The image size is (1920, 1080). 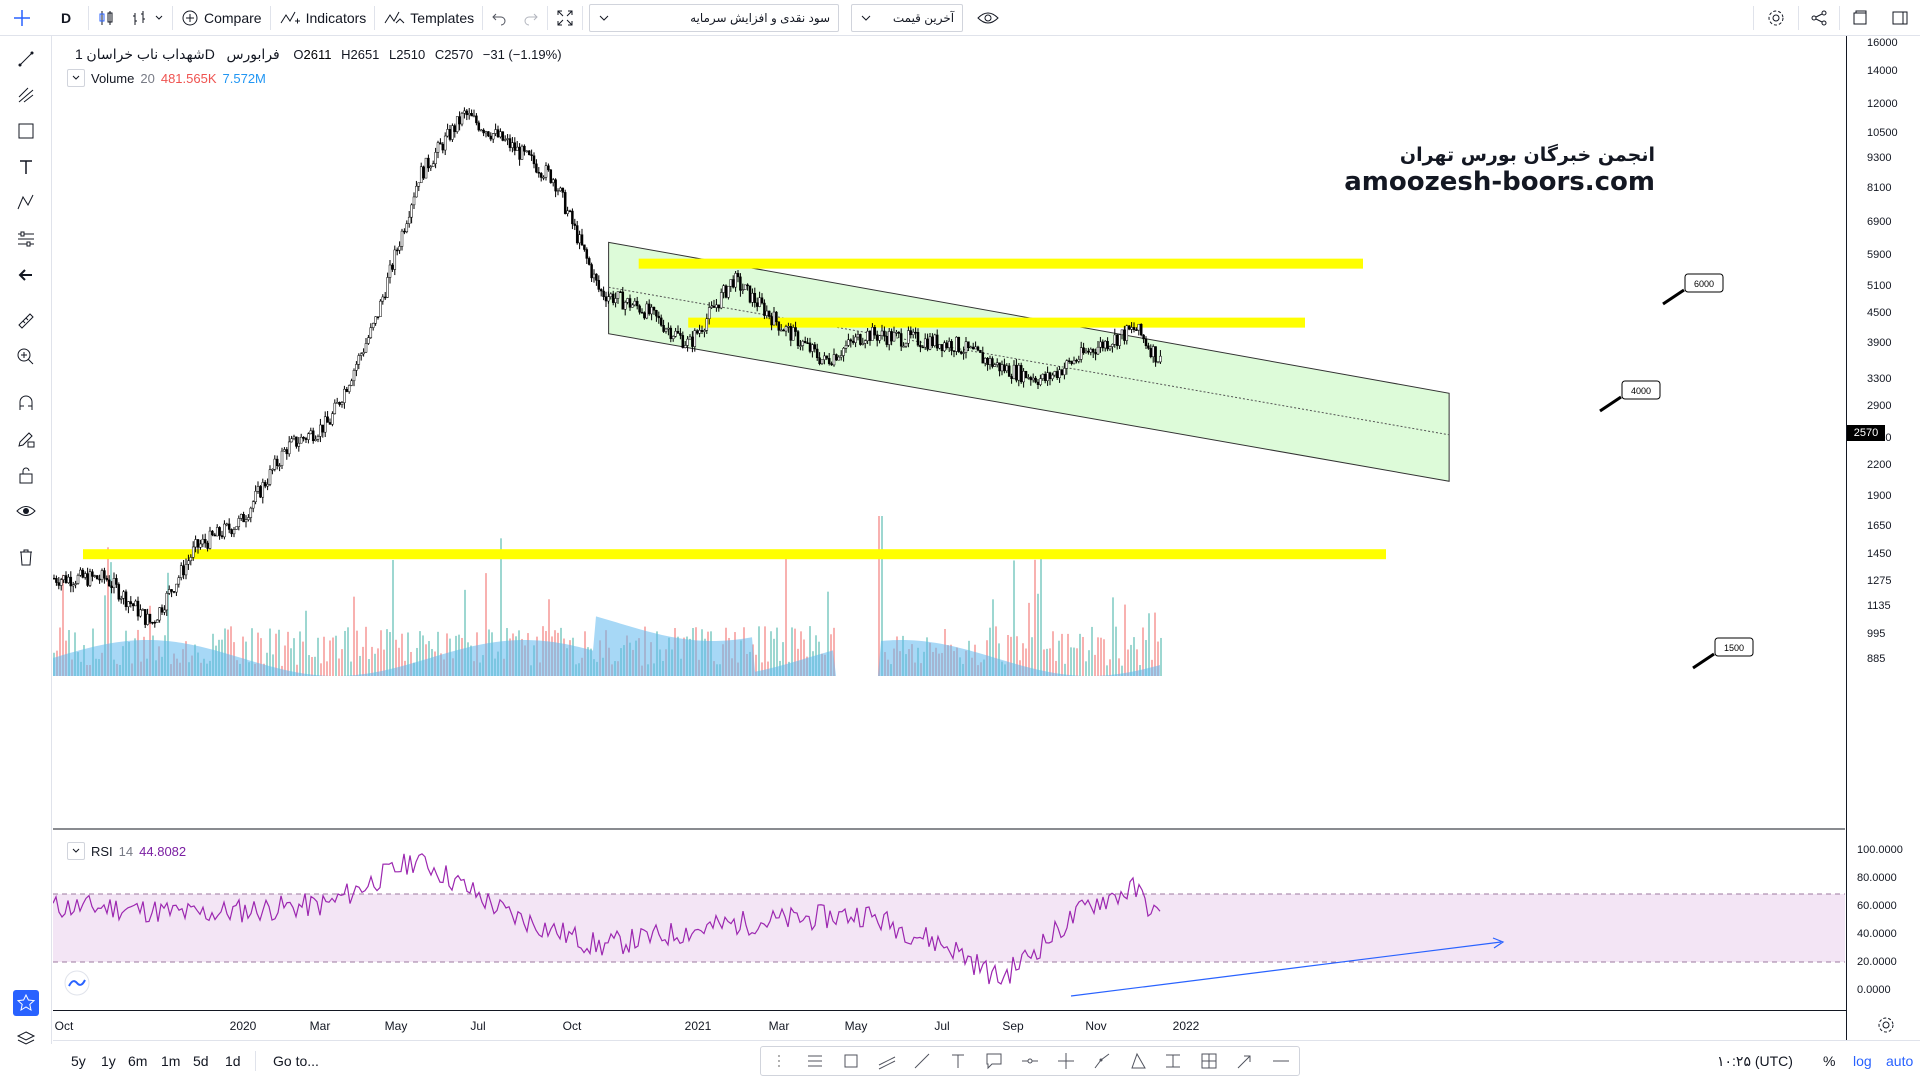 I want to click on back-tool, so click(x=26, y=275).